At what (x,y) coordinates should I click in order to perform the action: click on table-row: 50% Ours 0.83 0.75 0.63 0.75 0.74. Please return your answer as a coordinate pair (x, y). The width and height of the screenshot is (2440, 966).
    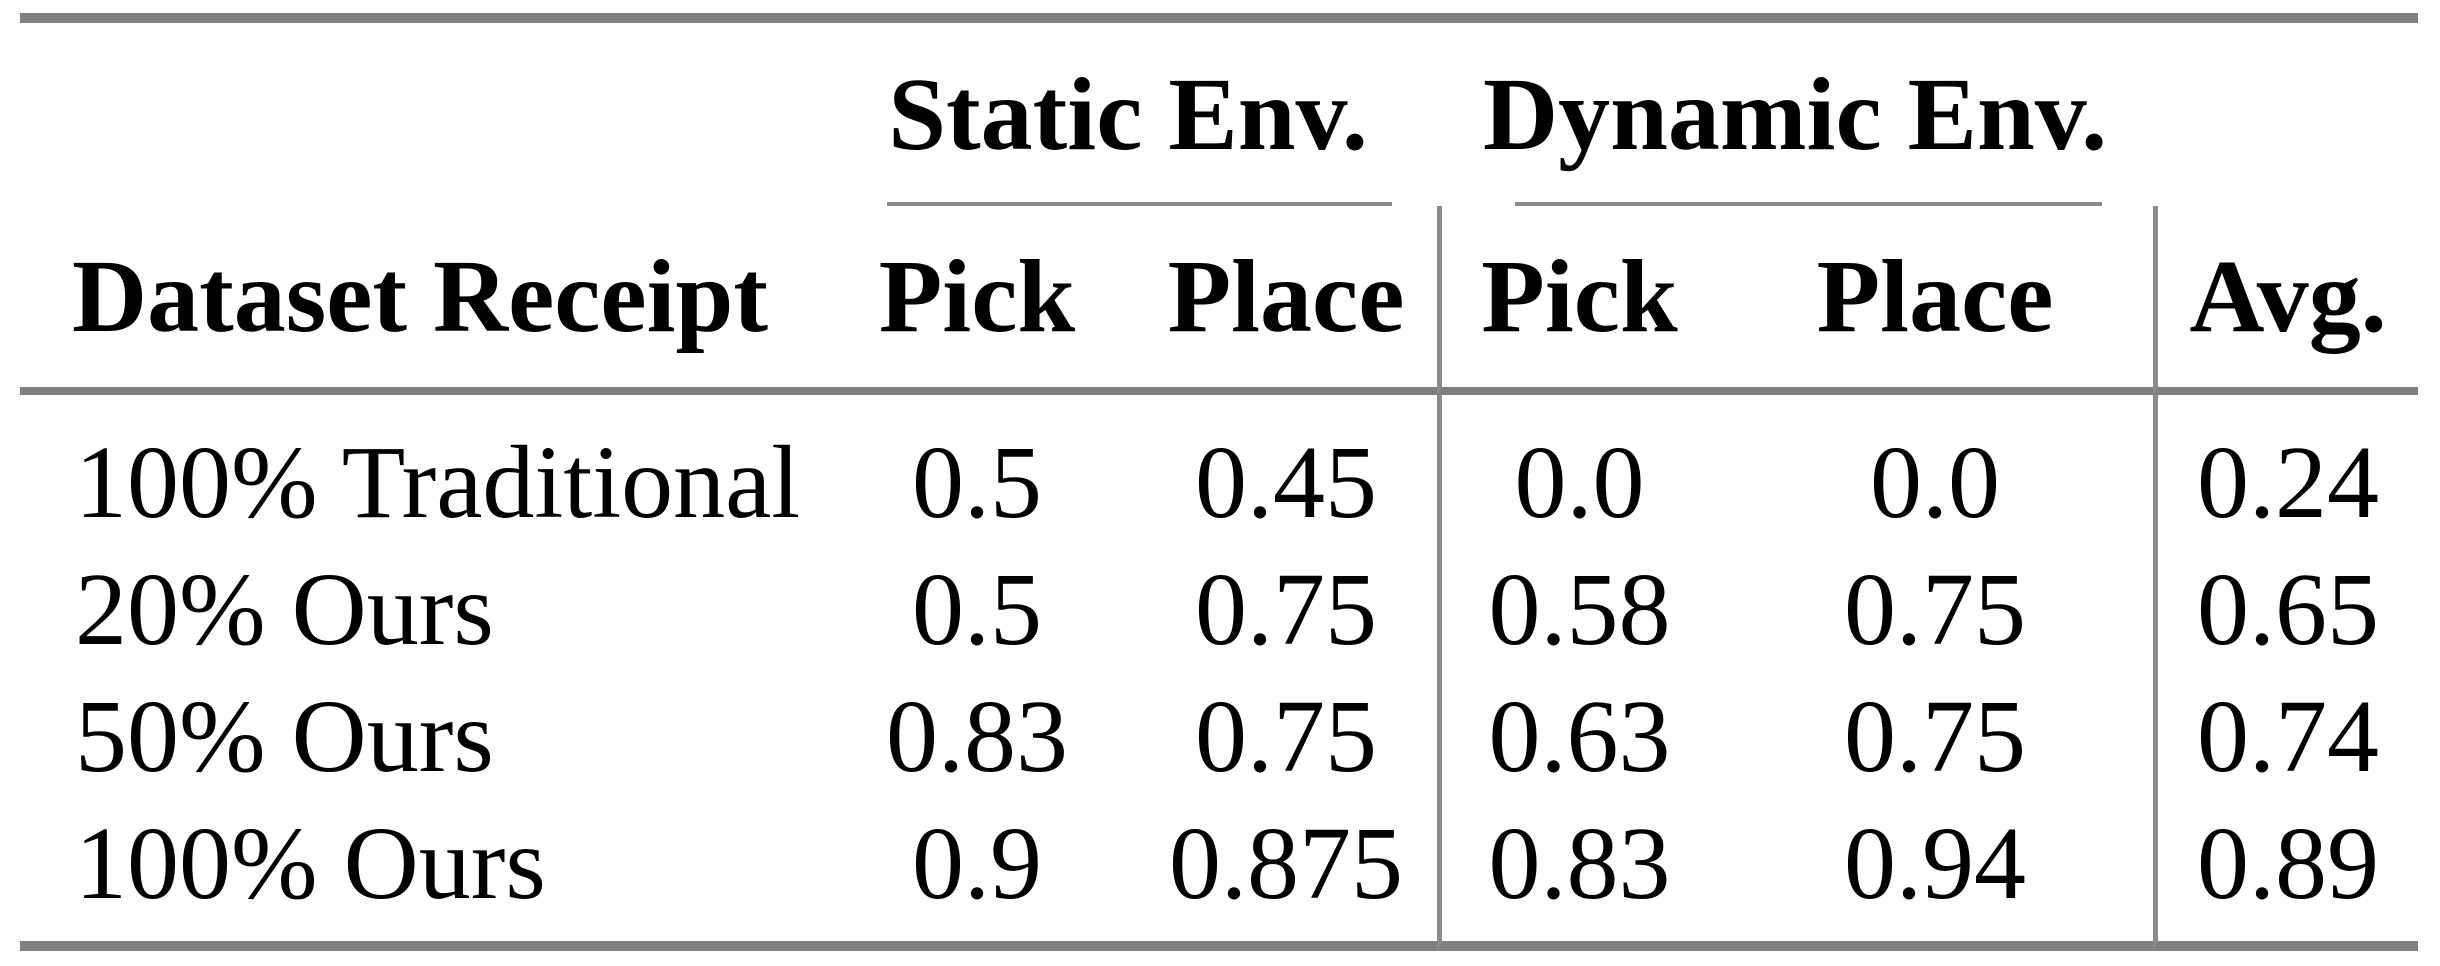
    Looking at the image, I should click on (1219, 736).